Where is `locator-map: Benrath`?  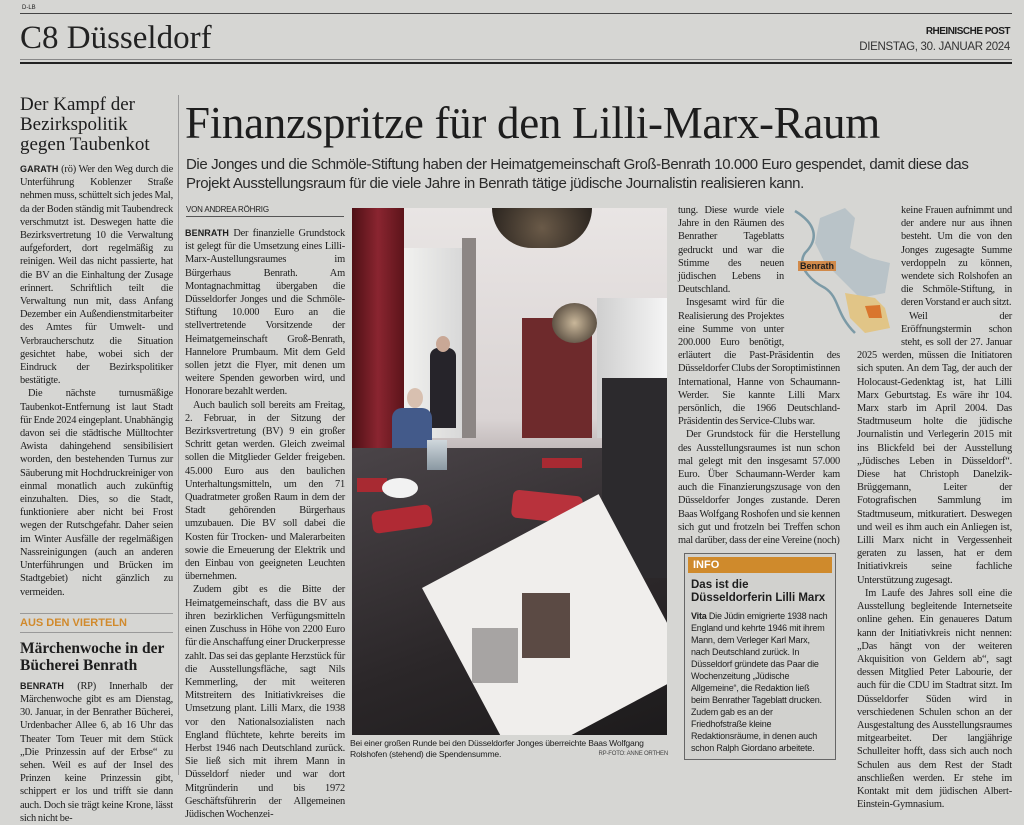 locator-map: Benrath is located at coordinates (844, 270).